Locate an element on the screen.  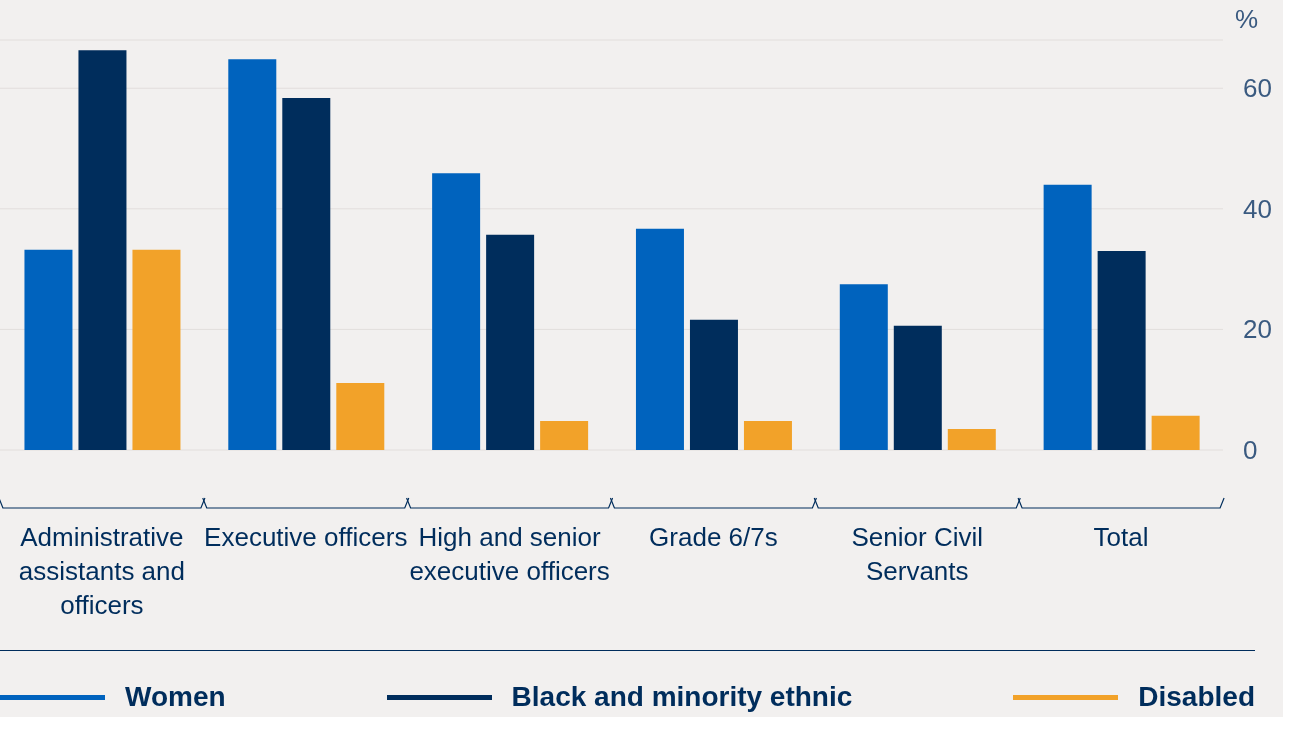
x-tick-label: Administrative assistants and officers is located at coordinates (102, 571).